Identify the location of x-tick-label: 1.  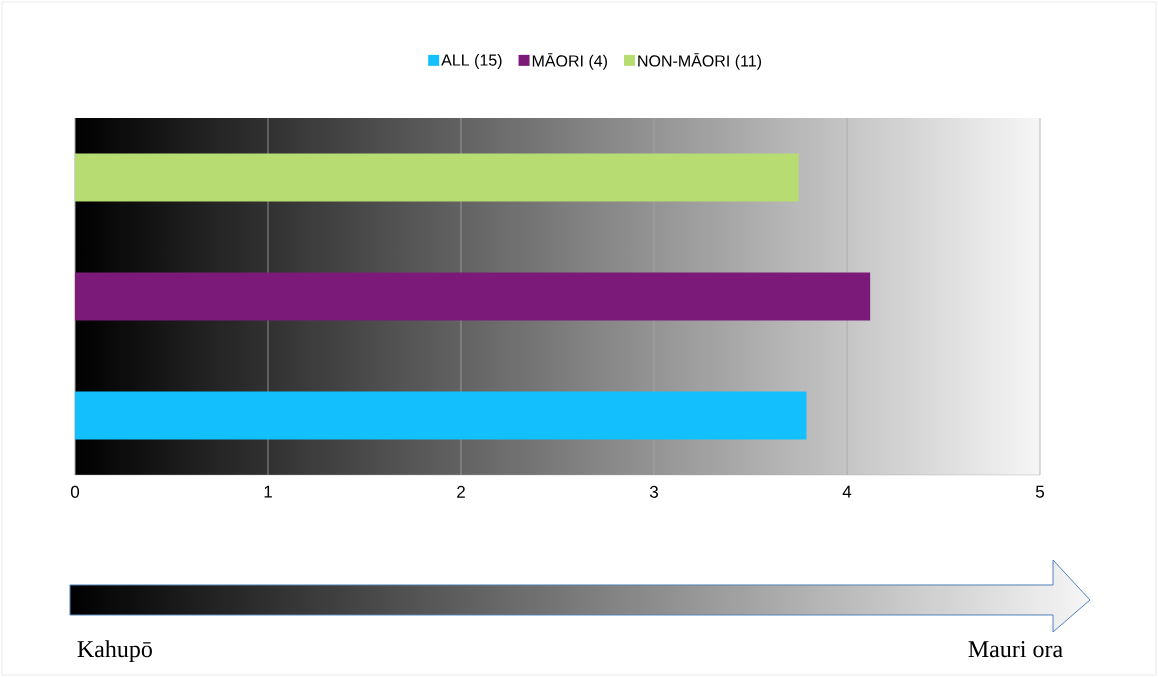
(268, 491).